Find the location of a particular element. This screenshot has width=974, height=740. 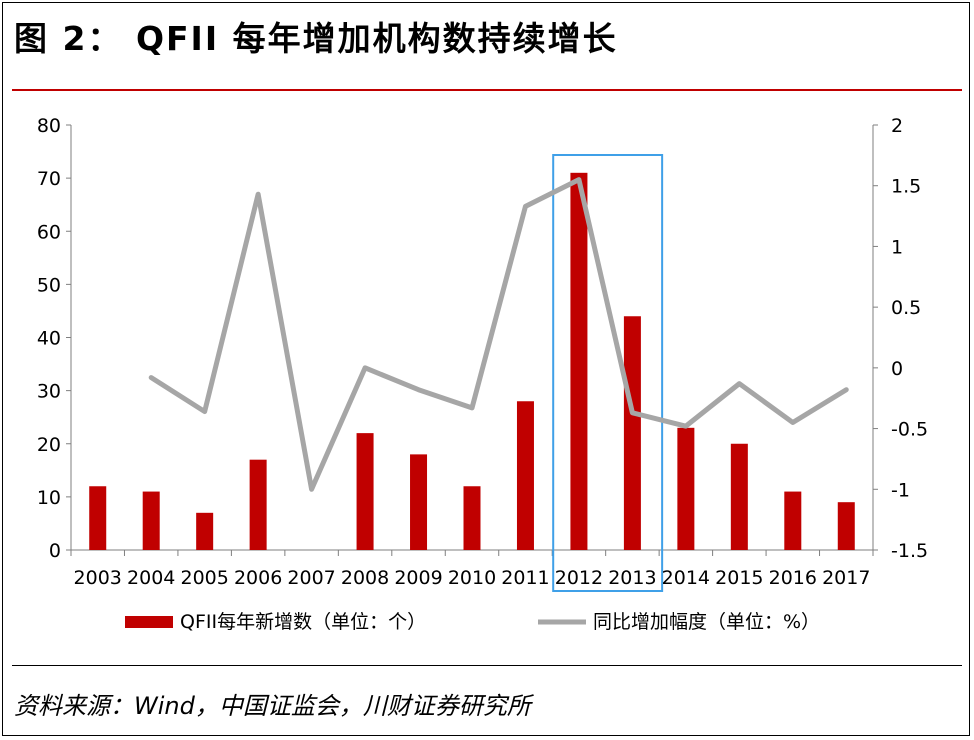

x-tick-label: 2011 is located at coordinates (525, 578).